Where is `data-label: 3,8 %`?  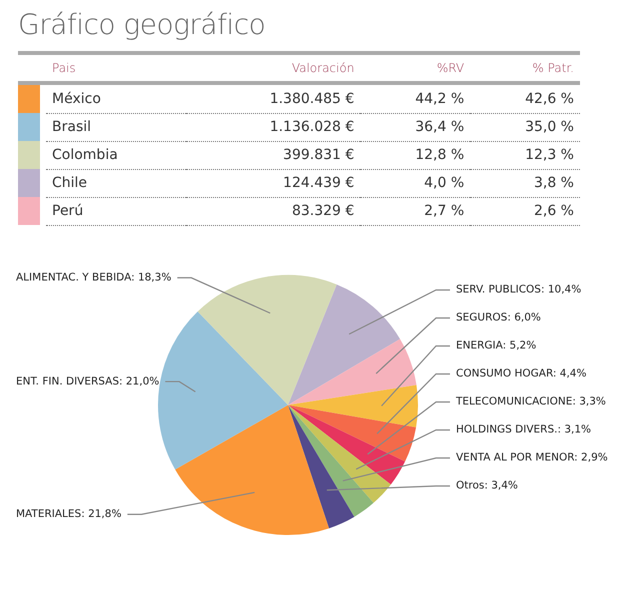
data-label: 3,8 % is located at coordinates (525, 183).